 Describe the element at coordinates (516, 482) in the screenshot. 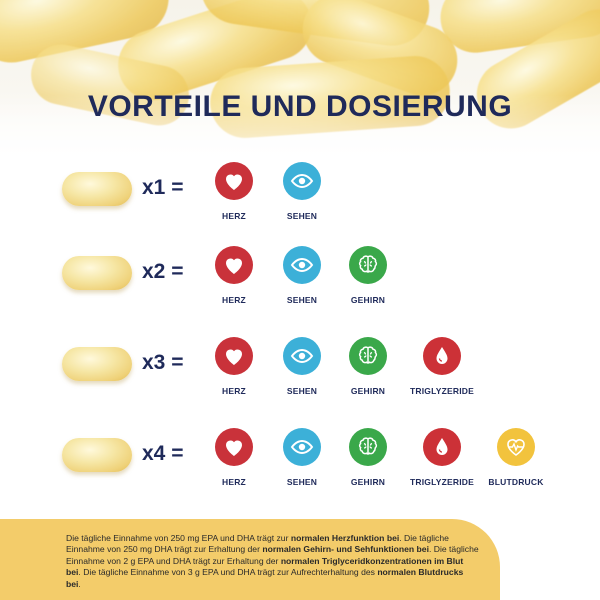

I see `benefit-label: BLUTDRUCK` at that location.